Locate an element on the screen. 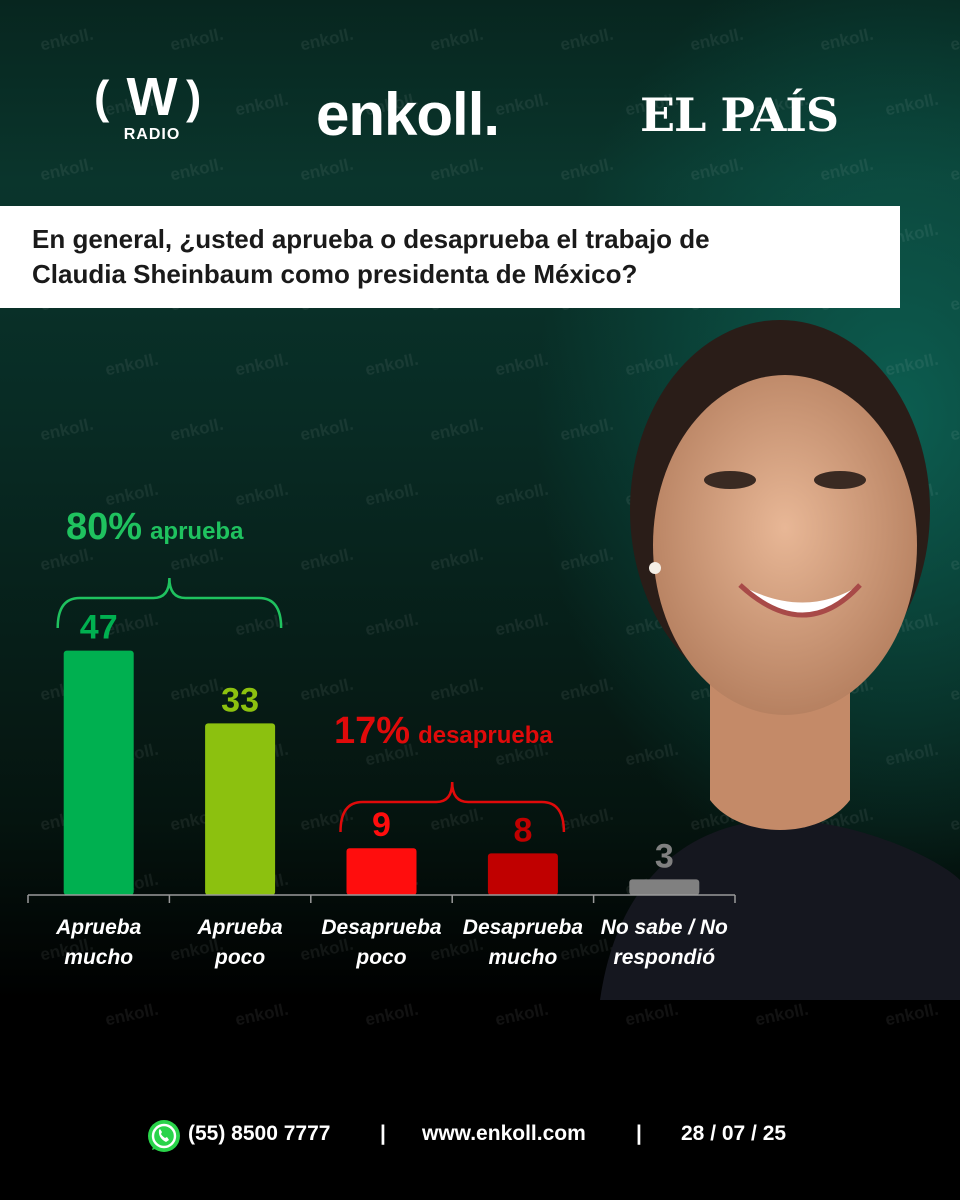 This screenshot has height=1200, width=960. approve-summary: 80% aprueba is located at coordinates (154, 527).